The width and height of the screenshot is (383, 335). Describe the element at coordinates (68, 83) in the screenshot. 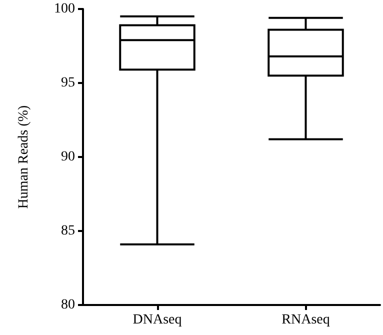

I see `y-tick-label: 95` at that location.